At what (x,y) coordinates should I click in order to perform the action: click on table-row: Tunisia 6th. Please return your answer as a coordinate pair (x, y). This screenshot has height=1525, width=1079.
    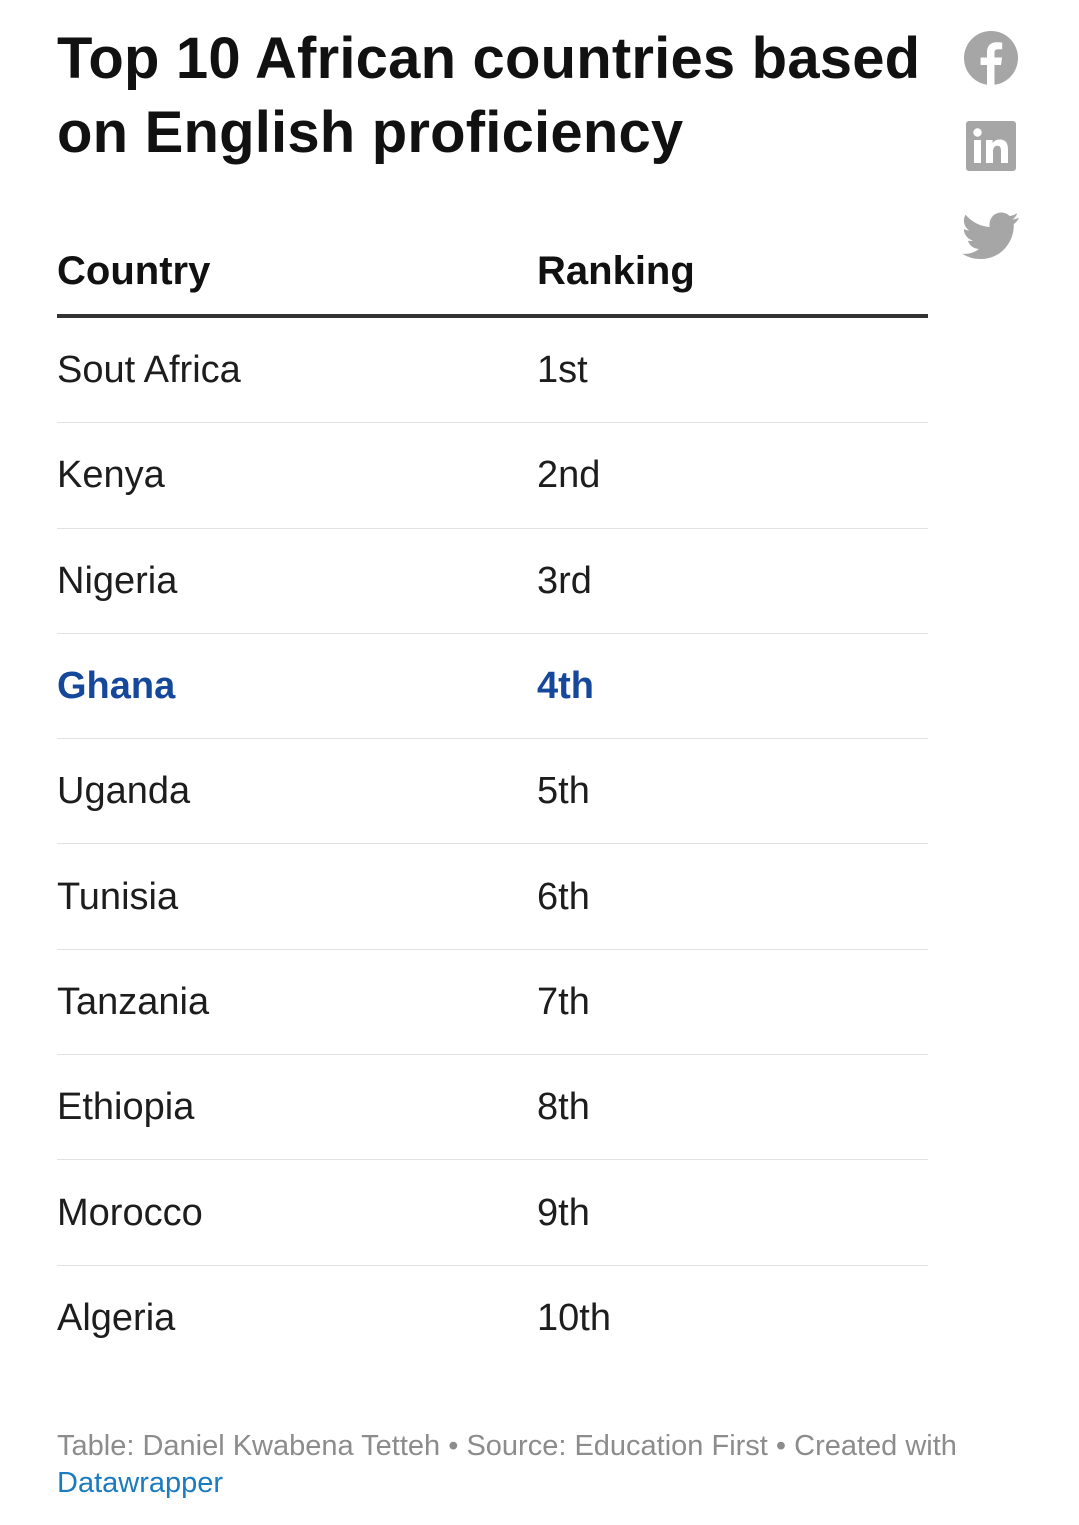
    Looking at the image, I should click on (492, 897).